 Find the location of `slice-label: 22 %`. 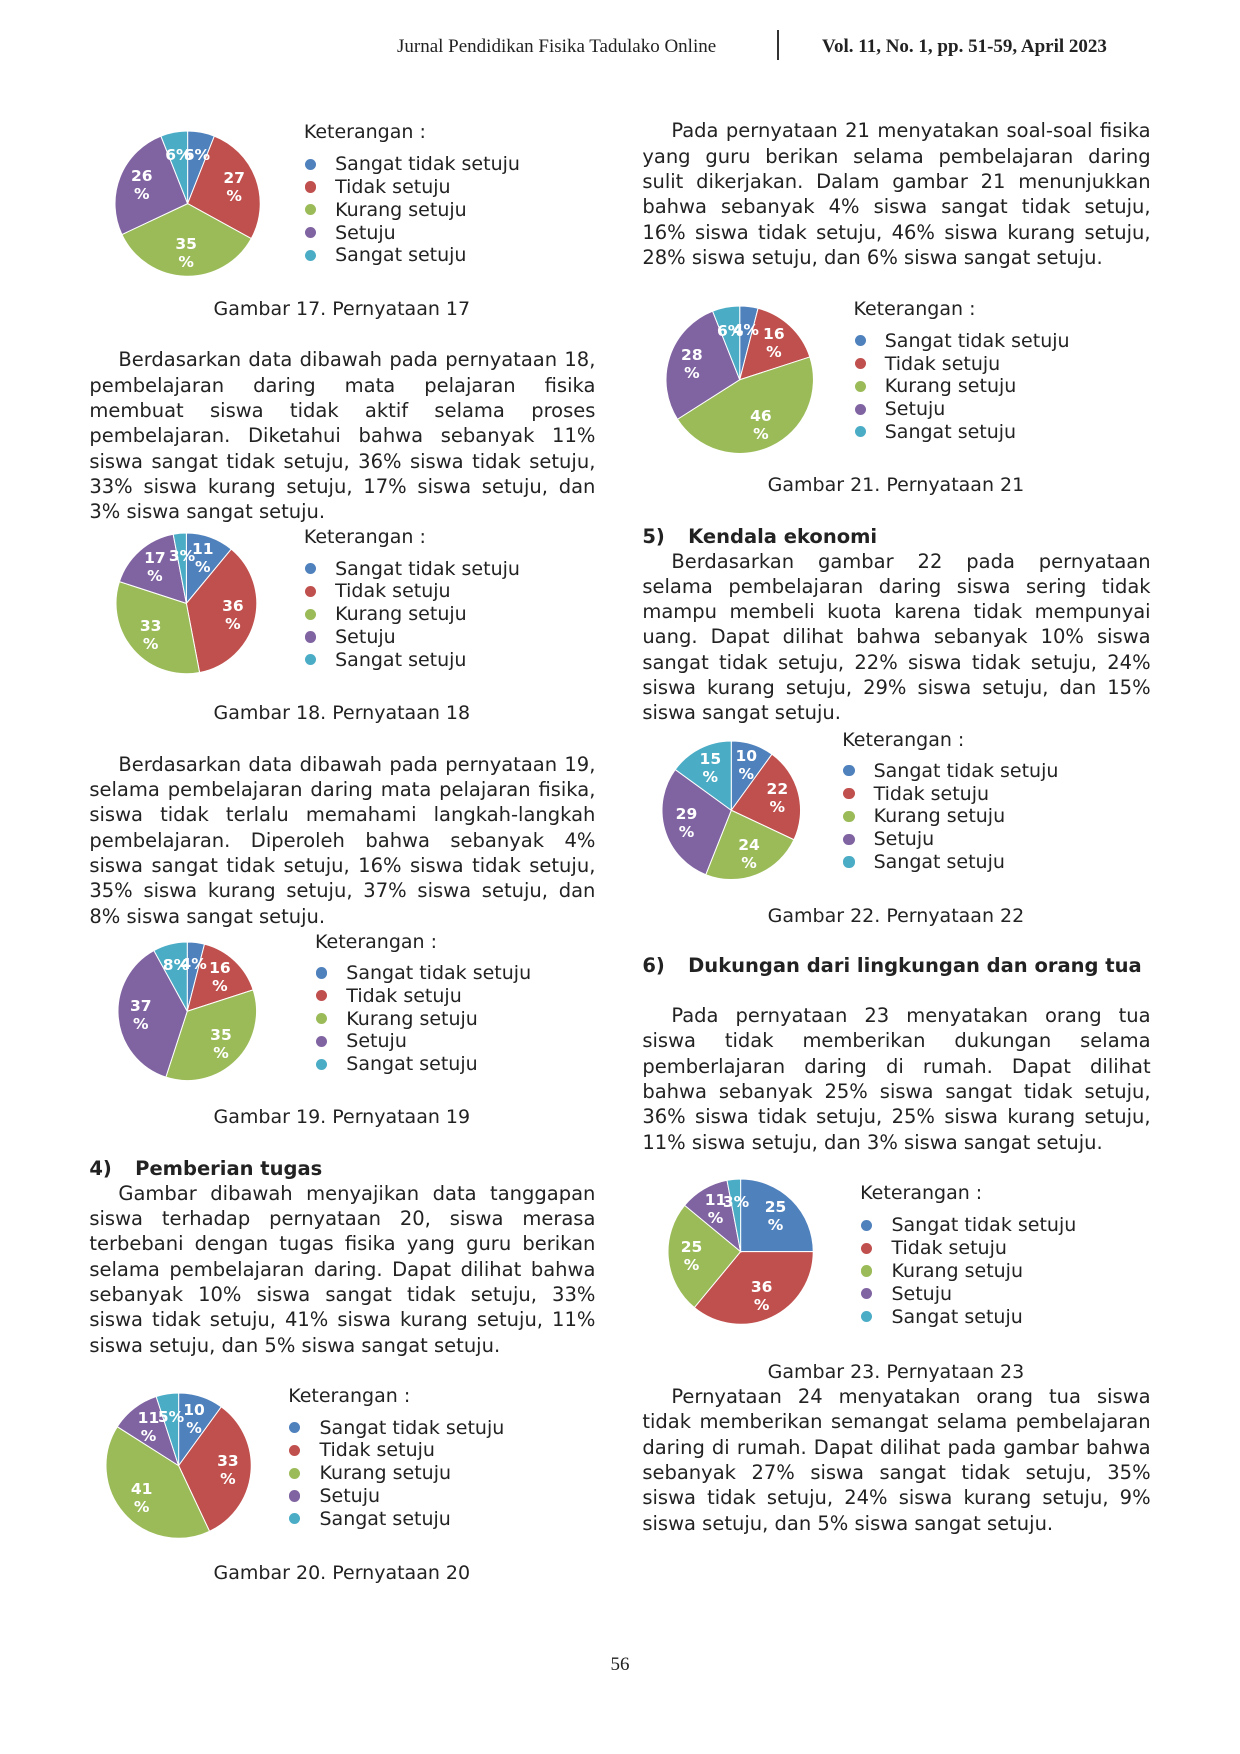

slice-label: 22 % is located at coordinates (777, 798).